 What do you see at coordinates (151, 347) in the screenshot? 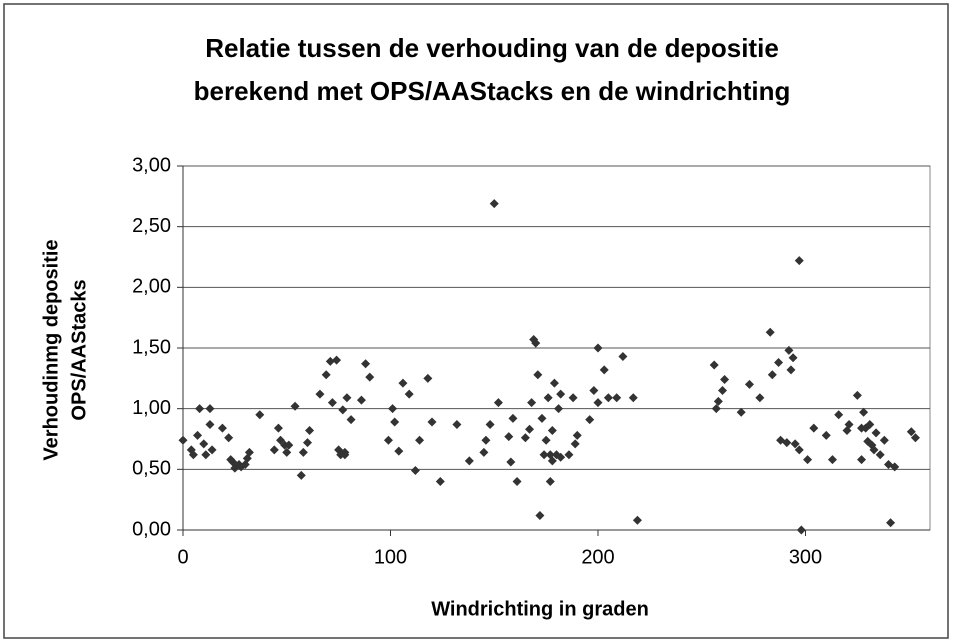
I see `y-tick-label: 1,50` at bounding box center [151, 347].